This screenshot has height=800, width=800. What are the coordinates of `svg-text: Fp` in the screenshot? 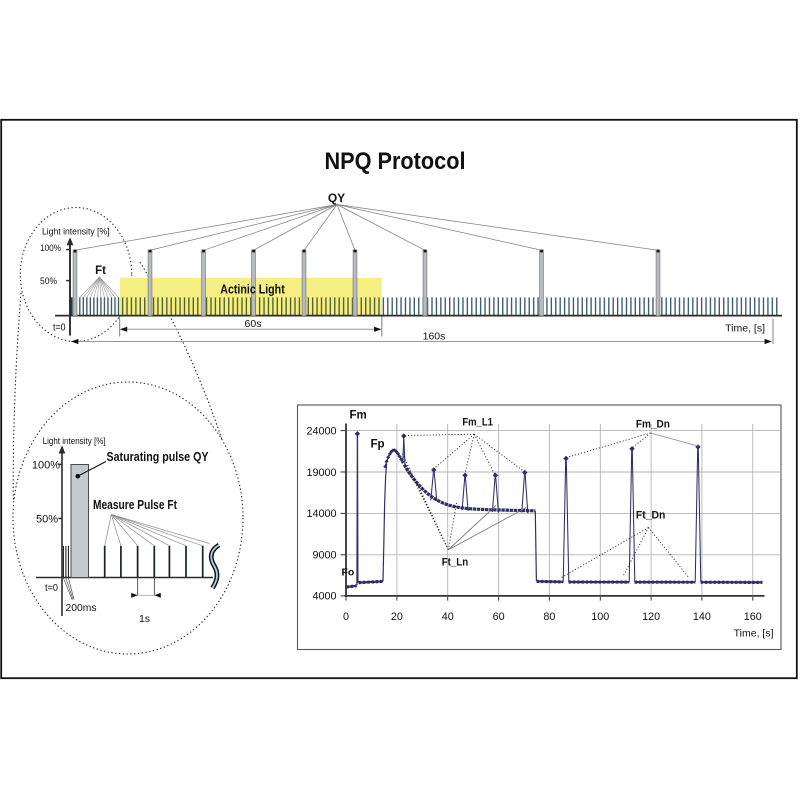 It's located at (378, 445).